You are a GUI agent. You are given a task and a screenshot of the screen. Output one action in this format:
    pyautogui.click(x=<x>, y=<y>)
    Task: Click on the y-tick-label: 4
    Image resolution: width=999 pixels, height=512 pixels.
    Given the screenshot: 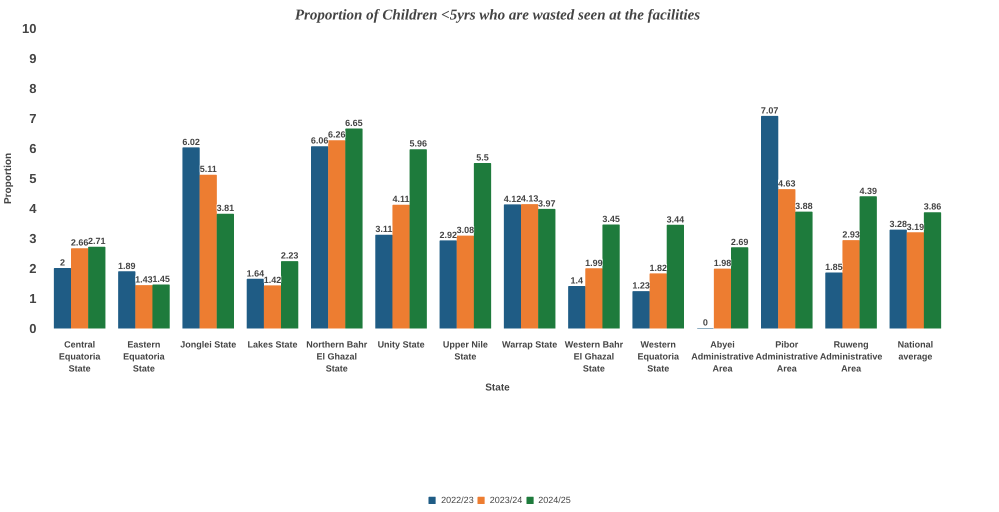 What is the action you would take?
    pyautogui.click(x=33, y=208)
    